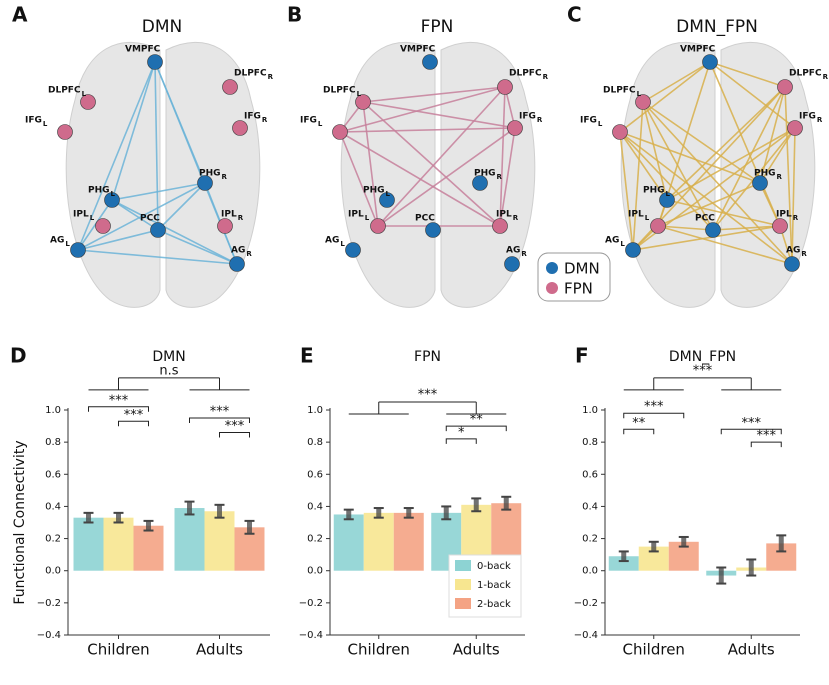  I want to click on y-tick-label: 0.8, so click(53, 442).